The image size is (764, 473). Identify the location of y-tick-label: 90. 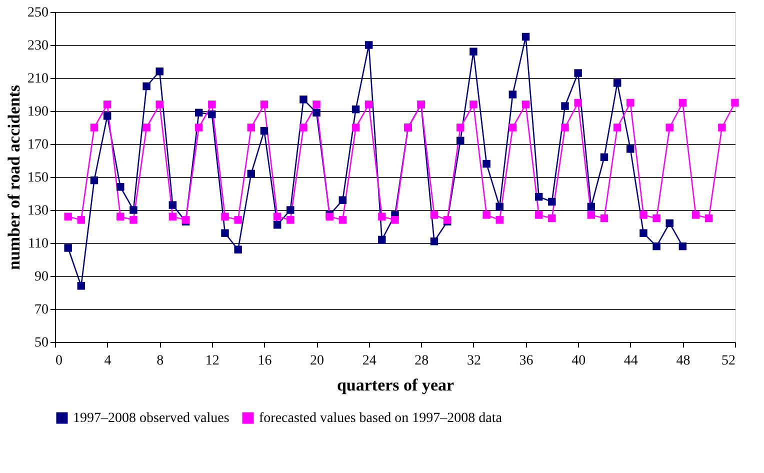
(41, 277).